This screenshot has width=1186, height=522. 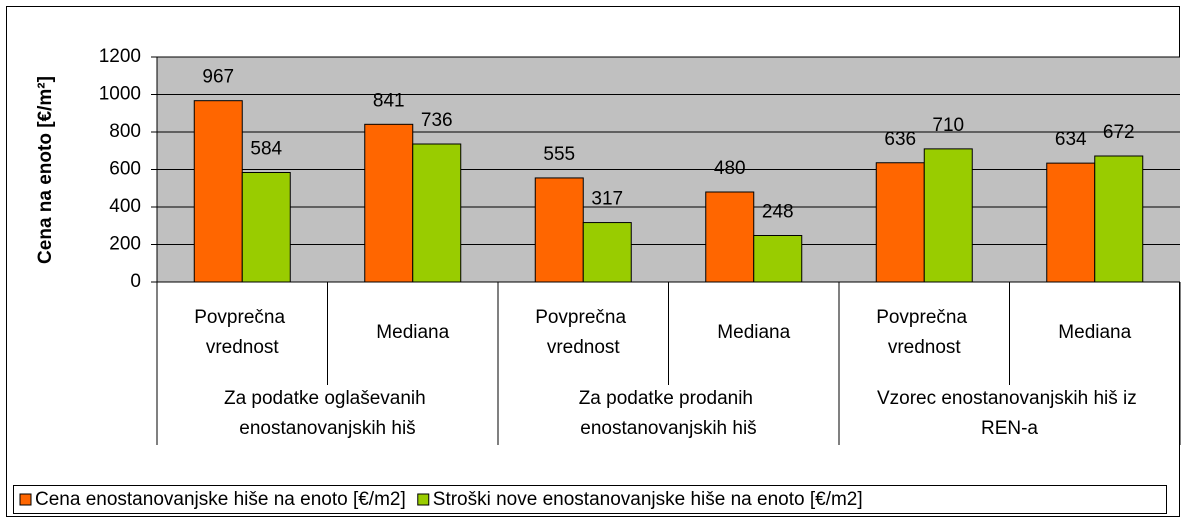 I want to click on data-label: 248, so click(x=778, y=212).